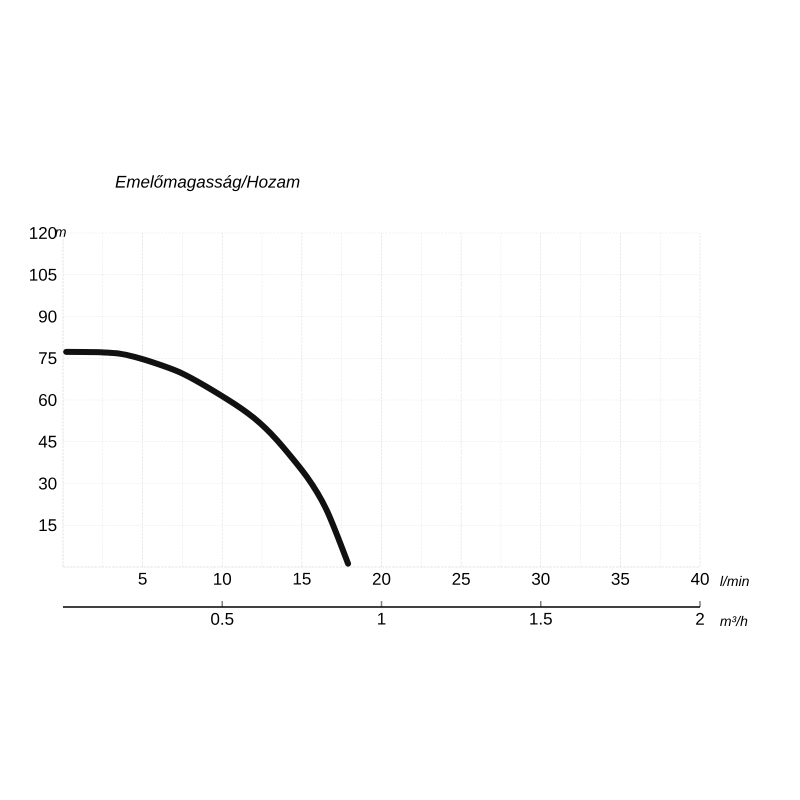 The width and height of the screenshot is (800, 800). Describe the element at coordinates (734, 621) in the screenshot. I see `x2-axis-title: m³/h` at that location.